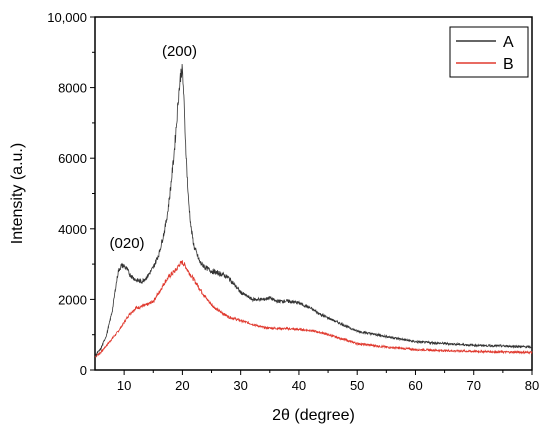 The height and width of the screenshot is (432, 550). I want to click on x-tick-label: 20, so click(182, 385).